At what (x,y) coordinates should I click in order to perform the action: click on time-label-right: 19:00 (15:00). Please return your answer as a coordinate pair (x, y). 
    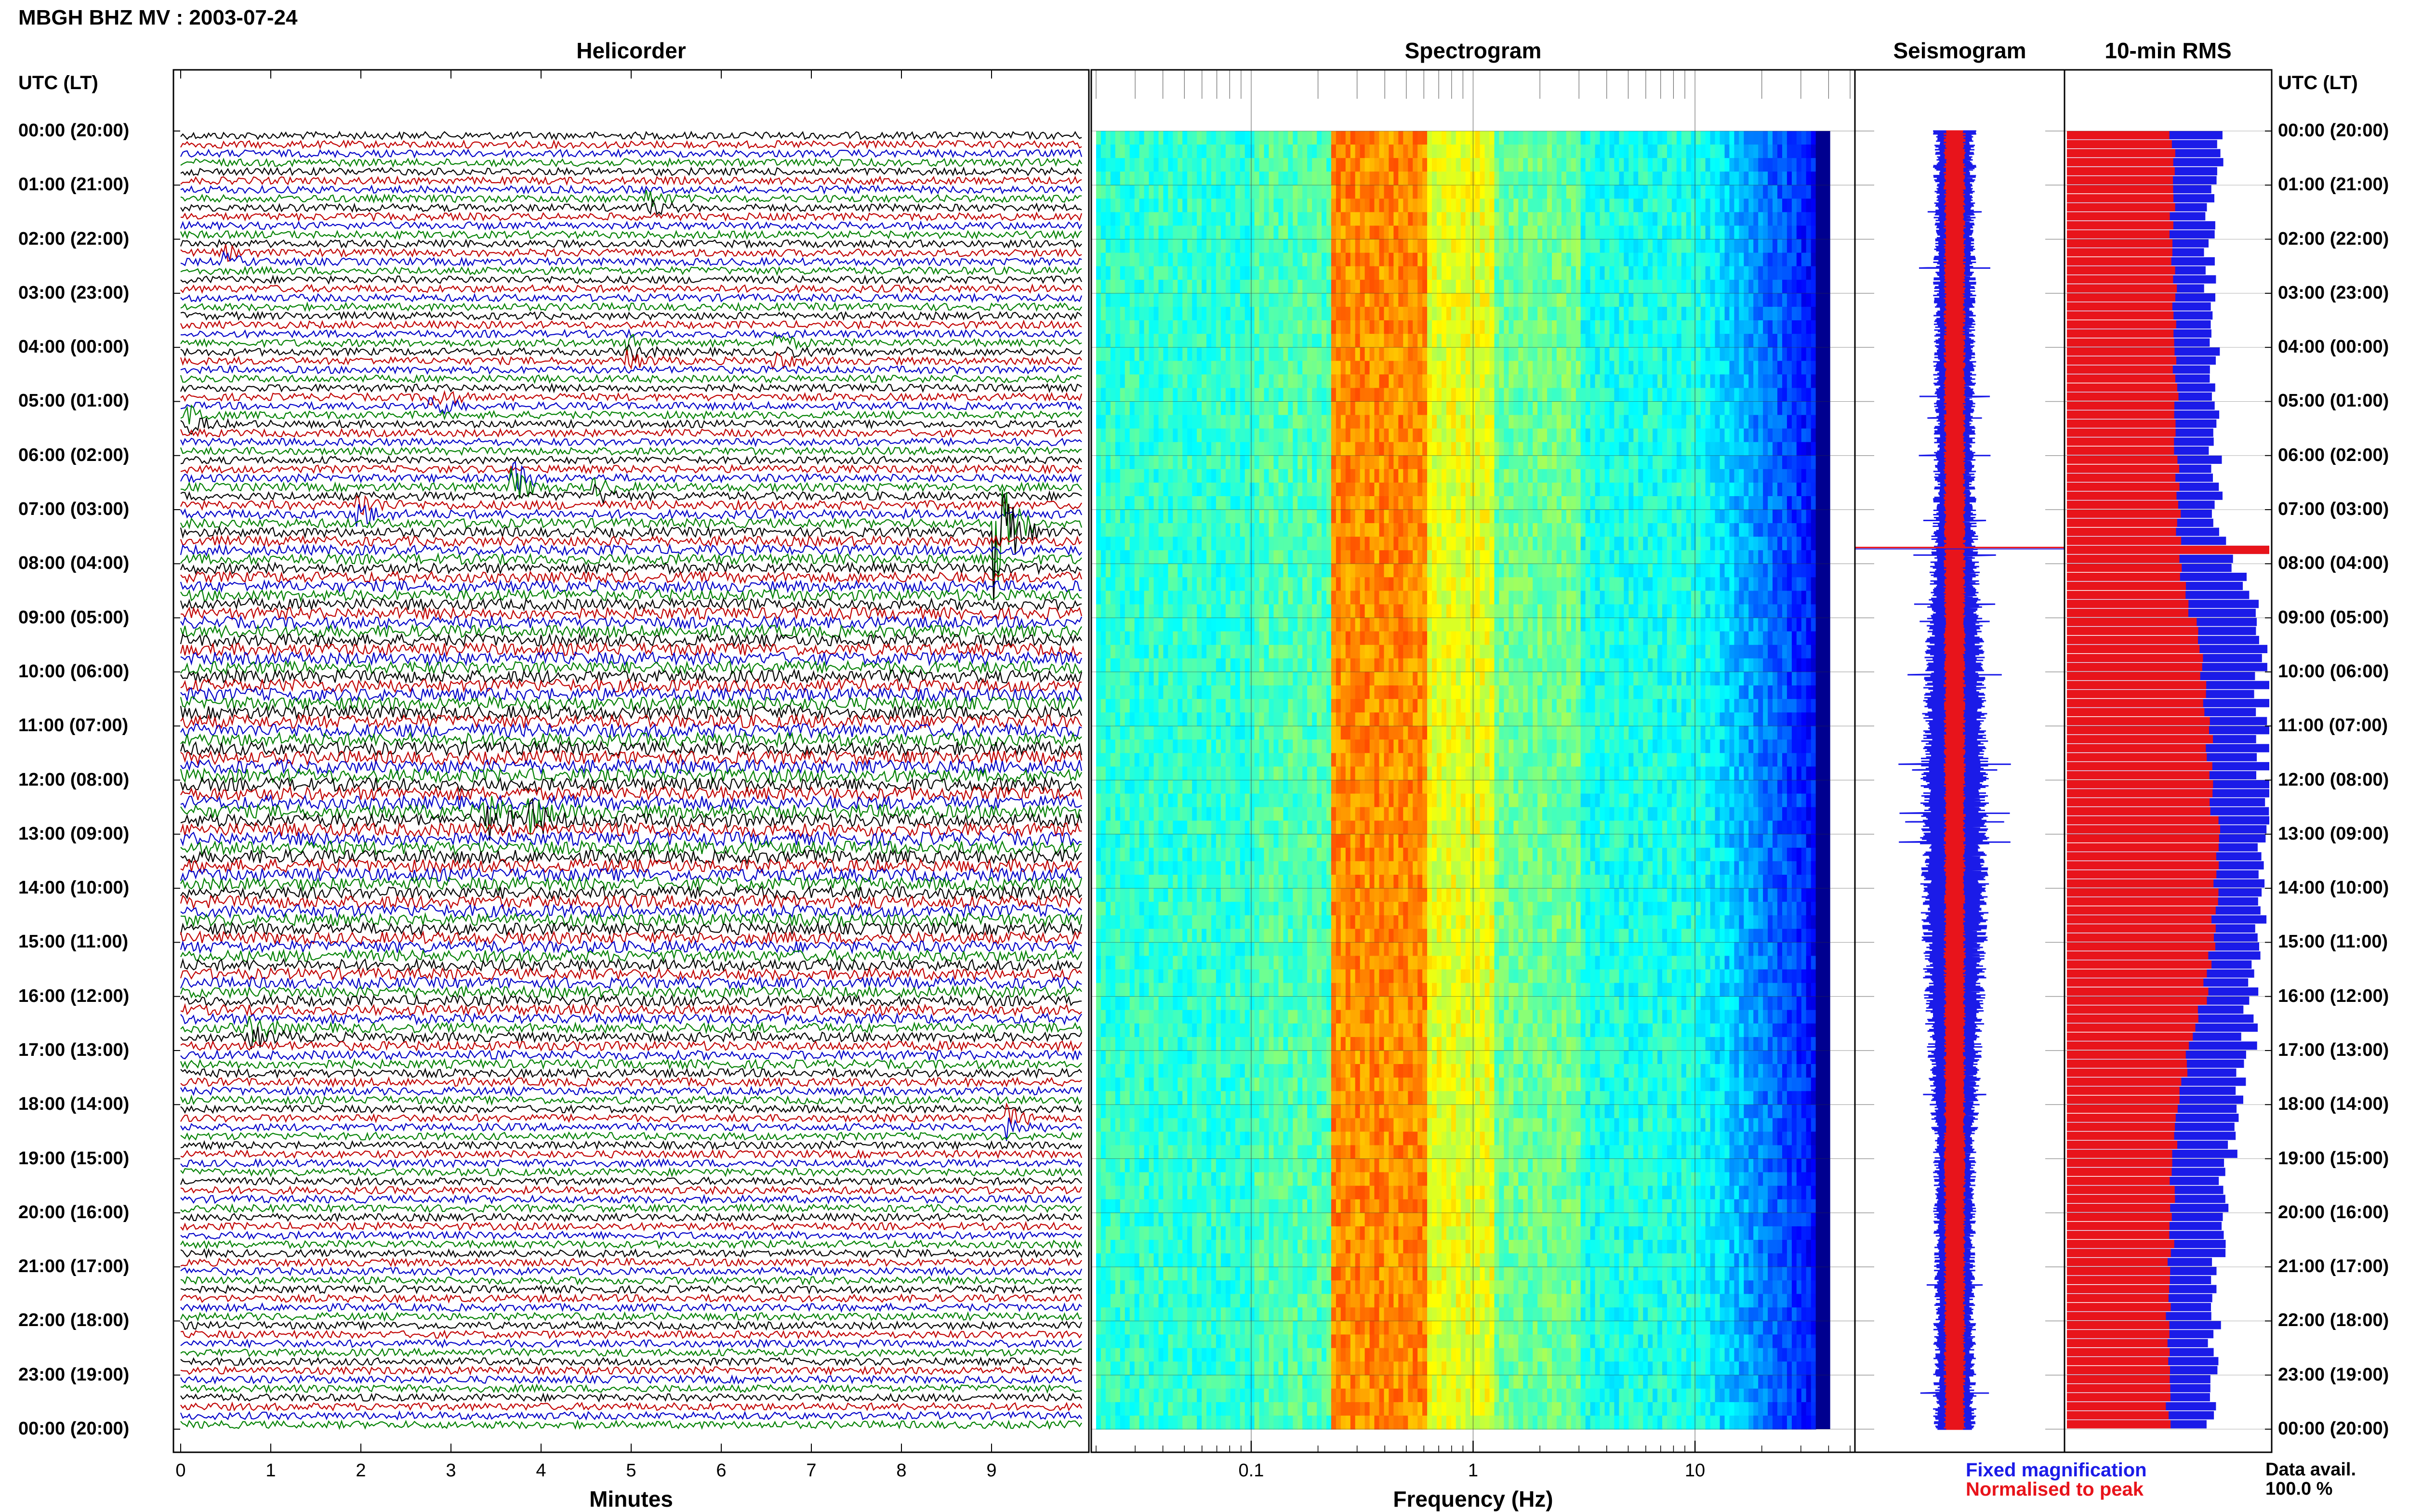
    Looking at the image, I should click on (2333, 1158).